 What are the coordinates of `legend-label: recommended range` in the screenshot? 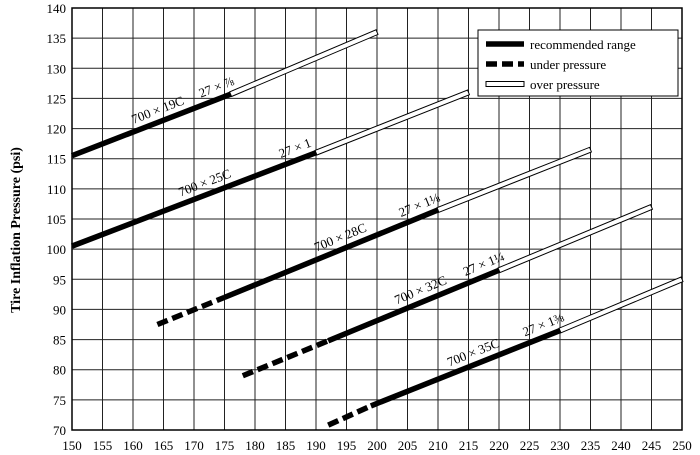 It's located at (583, 44).